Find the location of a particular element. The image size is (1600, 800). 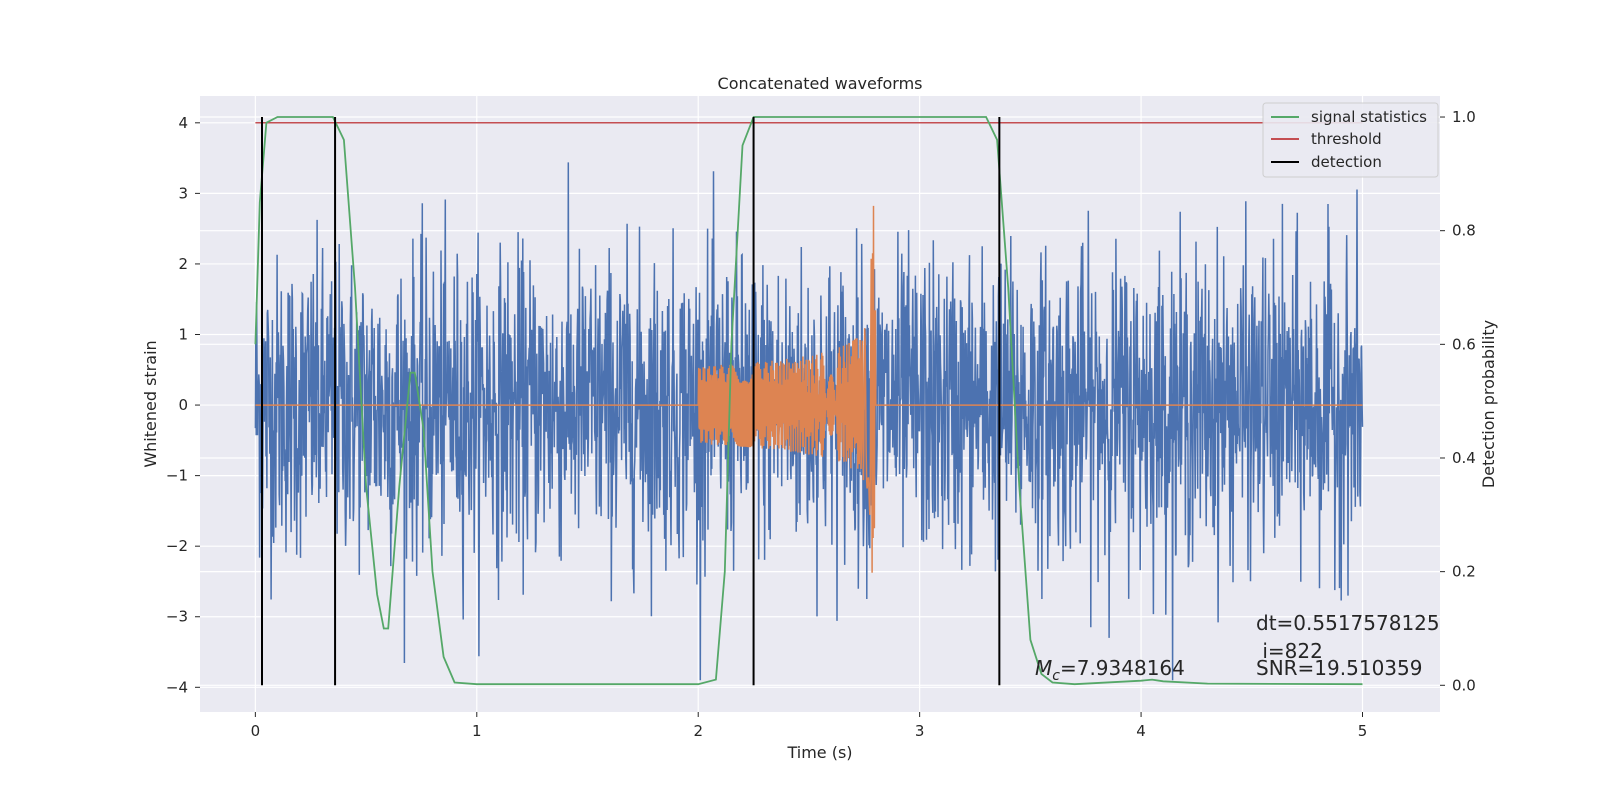

chirp-mass-subscript: c is located at coordinates (1056, 676).